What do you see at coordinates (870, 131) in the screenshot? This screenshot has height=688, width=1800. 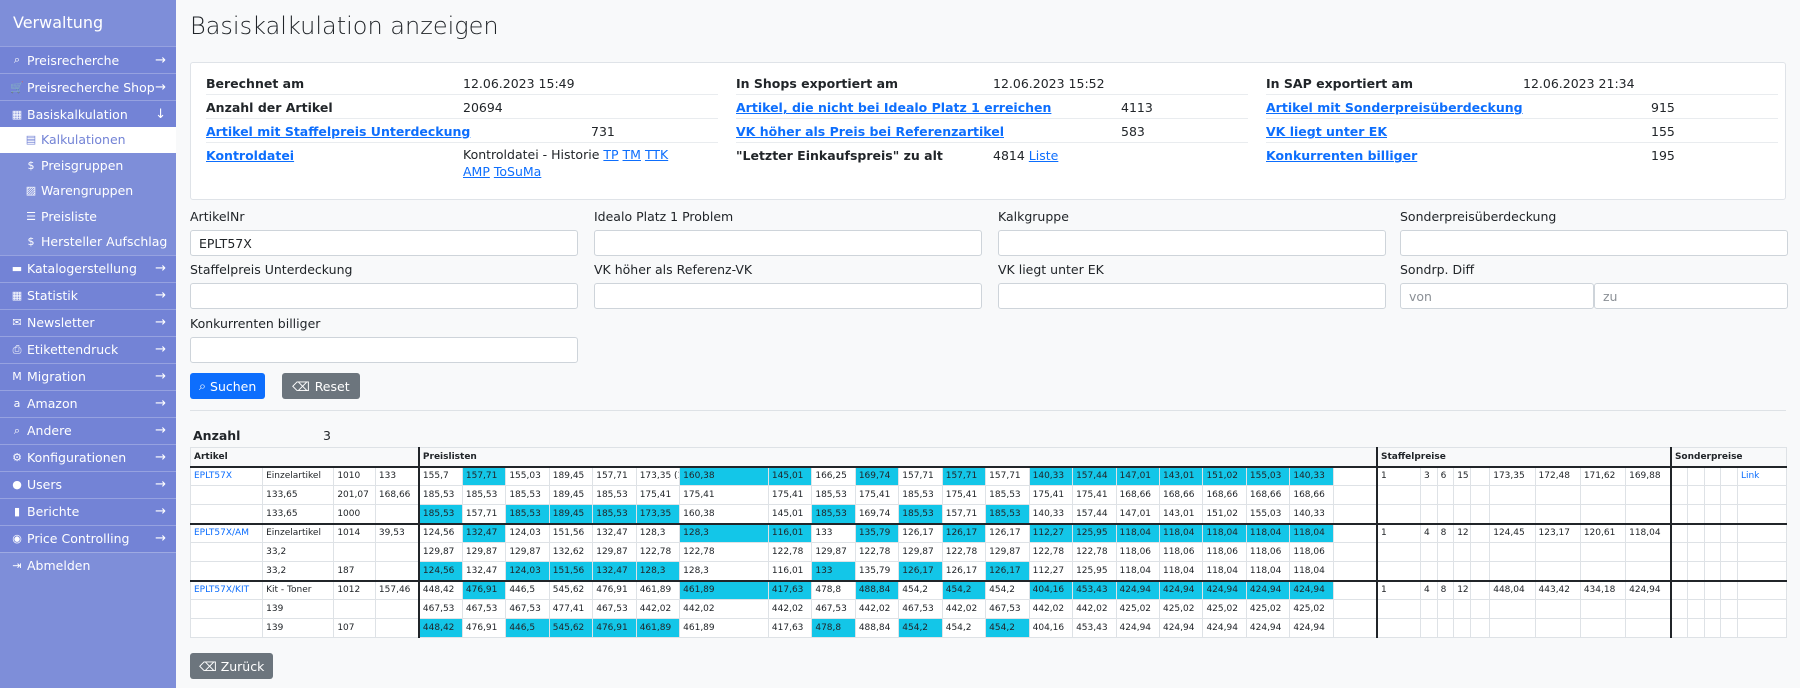 I see `vk-reference-link: VK höher als Preis bei Referenzartikel` at bounding box center [870, 131].